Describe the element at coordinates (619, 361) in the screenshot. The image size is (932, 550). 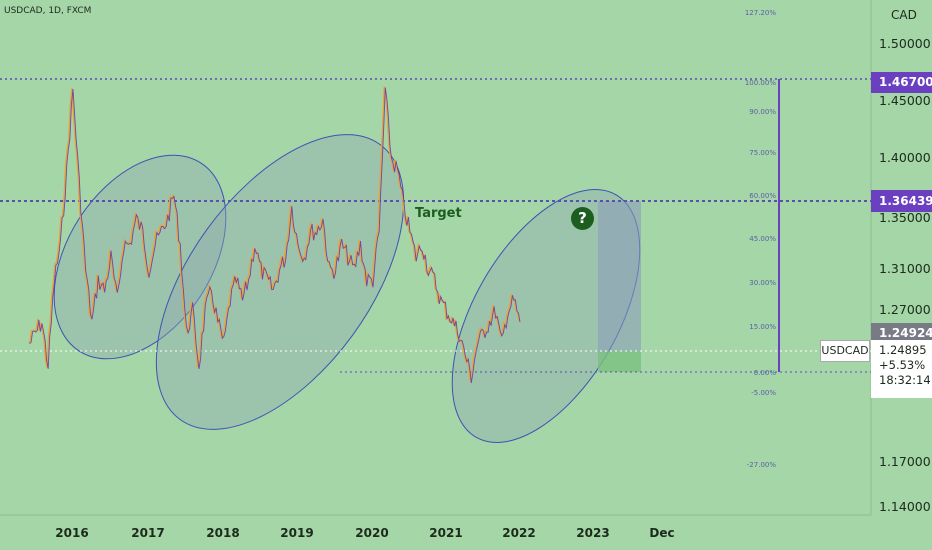
I see `projection-box-base` at that location.